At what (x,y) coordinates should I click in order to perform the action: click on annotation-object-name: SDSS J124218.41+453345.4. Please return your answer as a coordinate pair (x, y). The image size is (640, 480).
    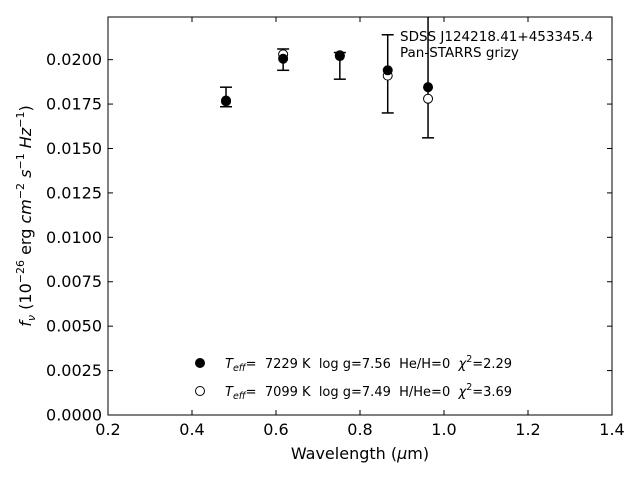
    Looking at the image, I should click on (496, 37).